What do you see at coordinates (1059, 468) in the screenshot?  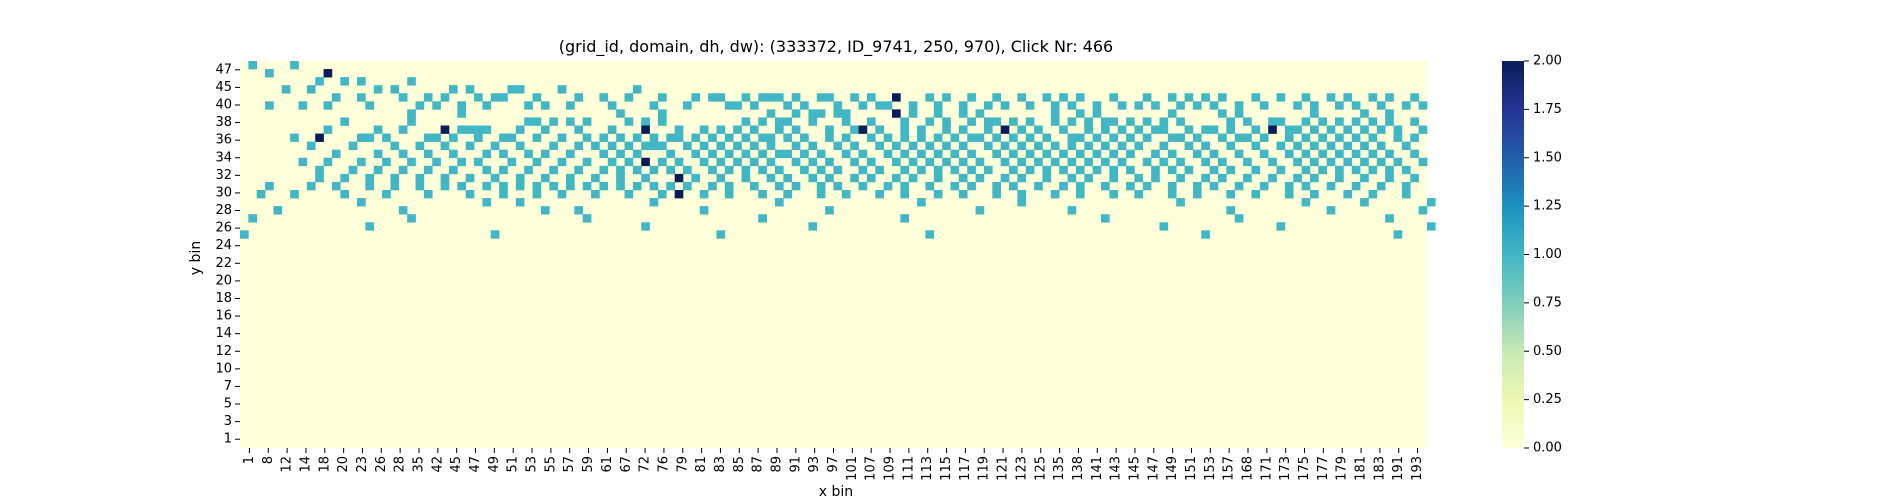 I see `x-tick-label: 135` at bounding box center [1059, 468].